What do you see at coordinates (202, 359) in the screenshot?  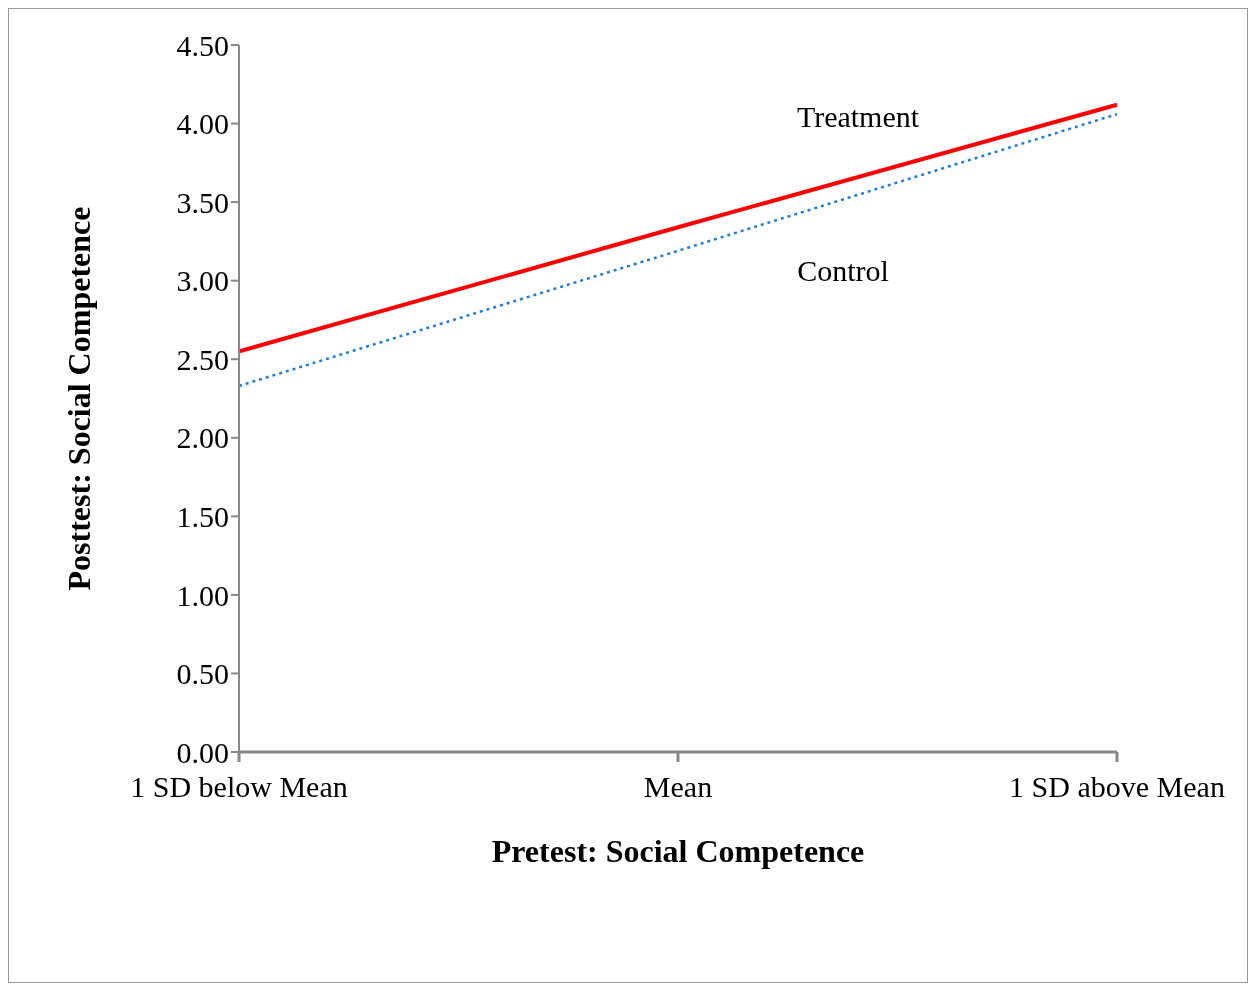 I see `y-tick-label: 2.50` at bounding box center [202, 359].